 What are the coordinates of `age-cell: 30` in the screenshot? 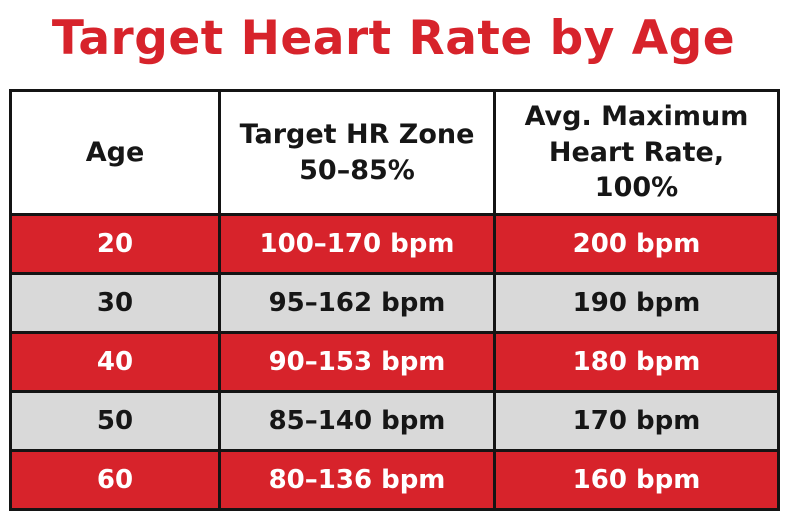 It's located at (115, 303).